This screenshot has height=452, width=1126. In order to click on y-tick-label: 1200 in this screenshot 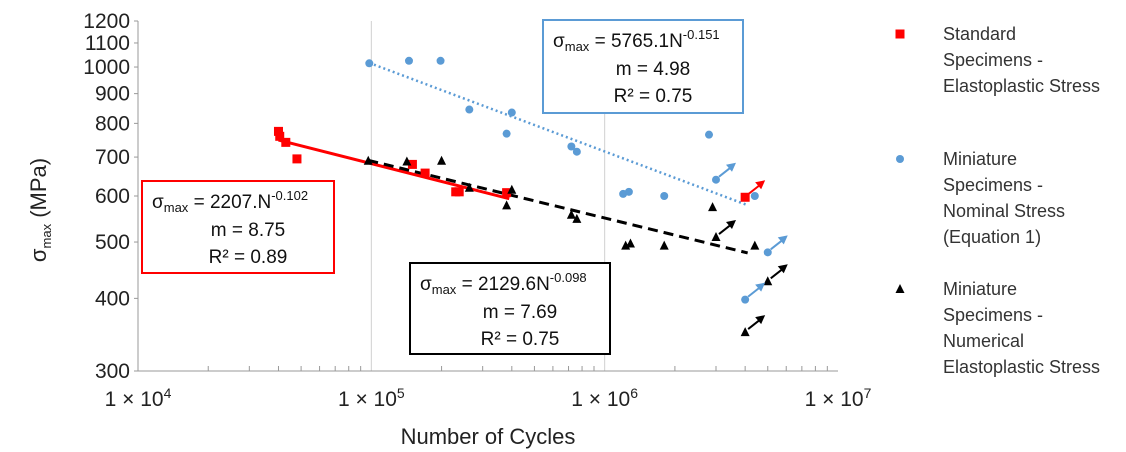, I will do `click(106, 21)`.